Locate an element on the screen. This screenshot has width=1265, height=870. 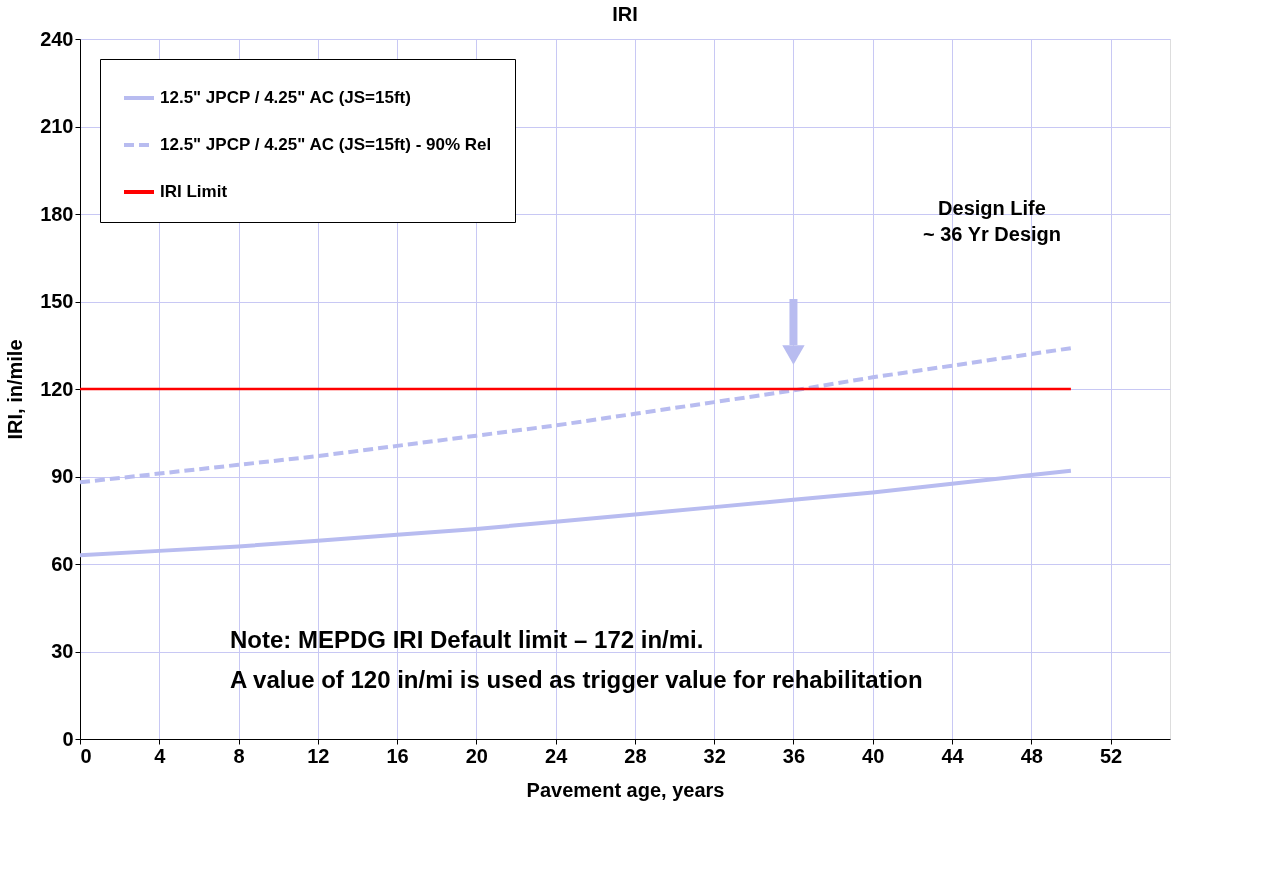
annotation: A value of 120 in/mi is used as trigger value for rehabilitation is located at coordinates (576, 679).